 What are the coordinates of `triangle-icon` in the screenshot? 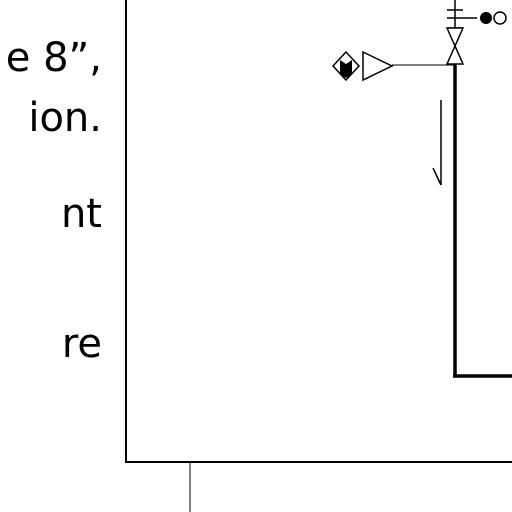 It's located at (378, 66).